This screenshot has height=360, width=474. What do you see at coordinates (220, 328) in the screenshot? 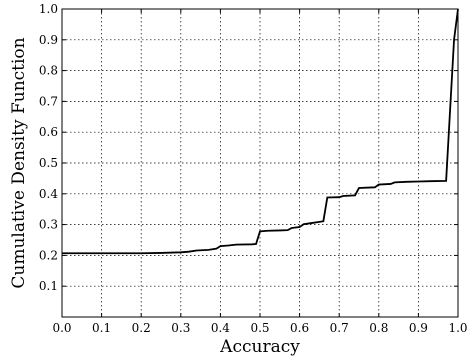
I see `x-tick-label: 0.4` at bounding box center [220, 328].